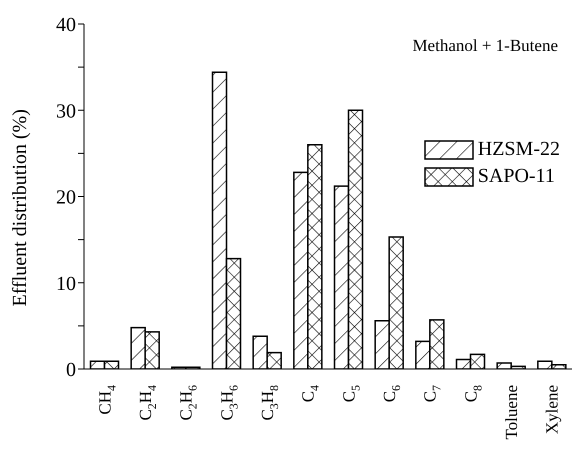 This screenshot has height=469, width=574. What do you see at coordinates (66, 25) in the screenshot?
I see `y-tick-label: 40` at bounding box center [66, 25].